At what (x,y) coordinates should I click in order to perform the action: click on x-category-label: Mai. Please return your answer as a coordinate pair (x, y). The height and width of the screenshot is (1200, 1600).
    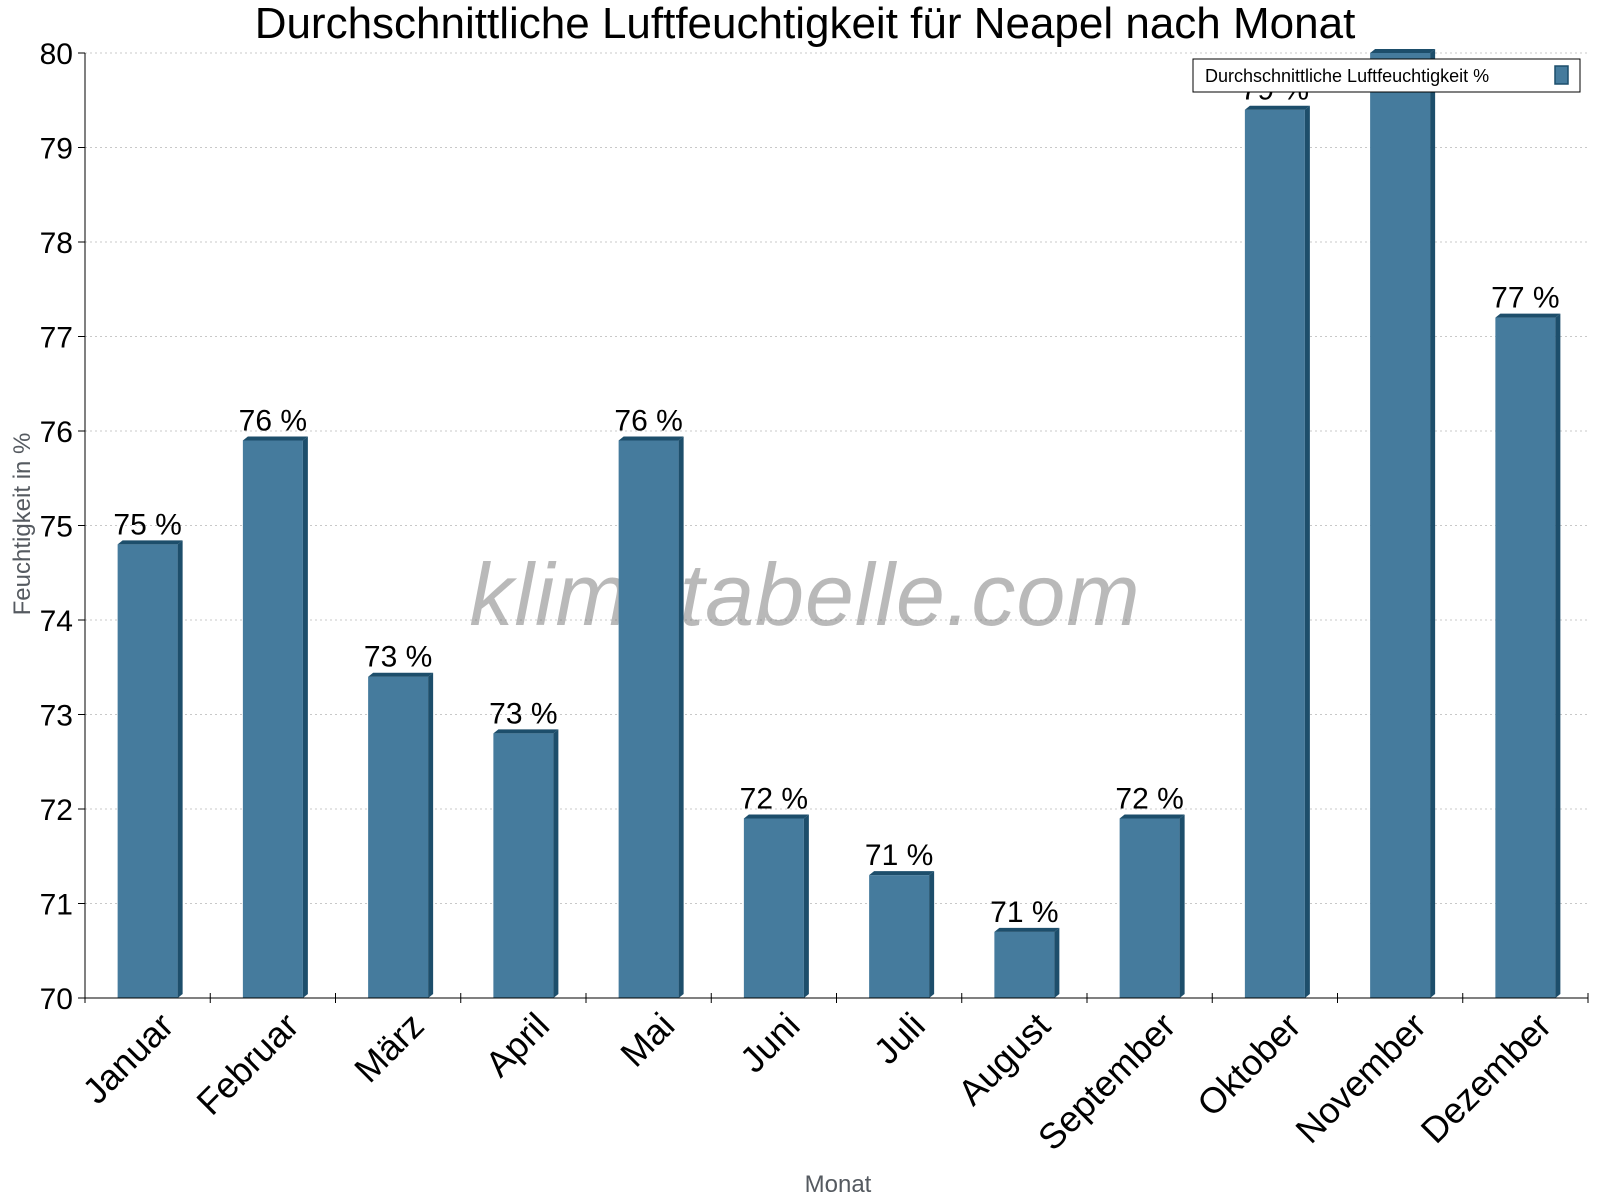
    Looking at the image, I should click on (647, 1040).